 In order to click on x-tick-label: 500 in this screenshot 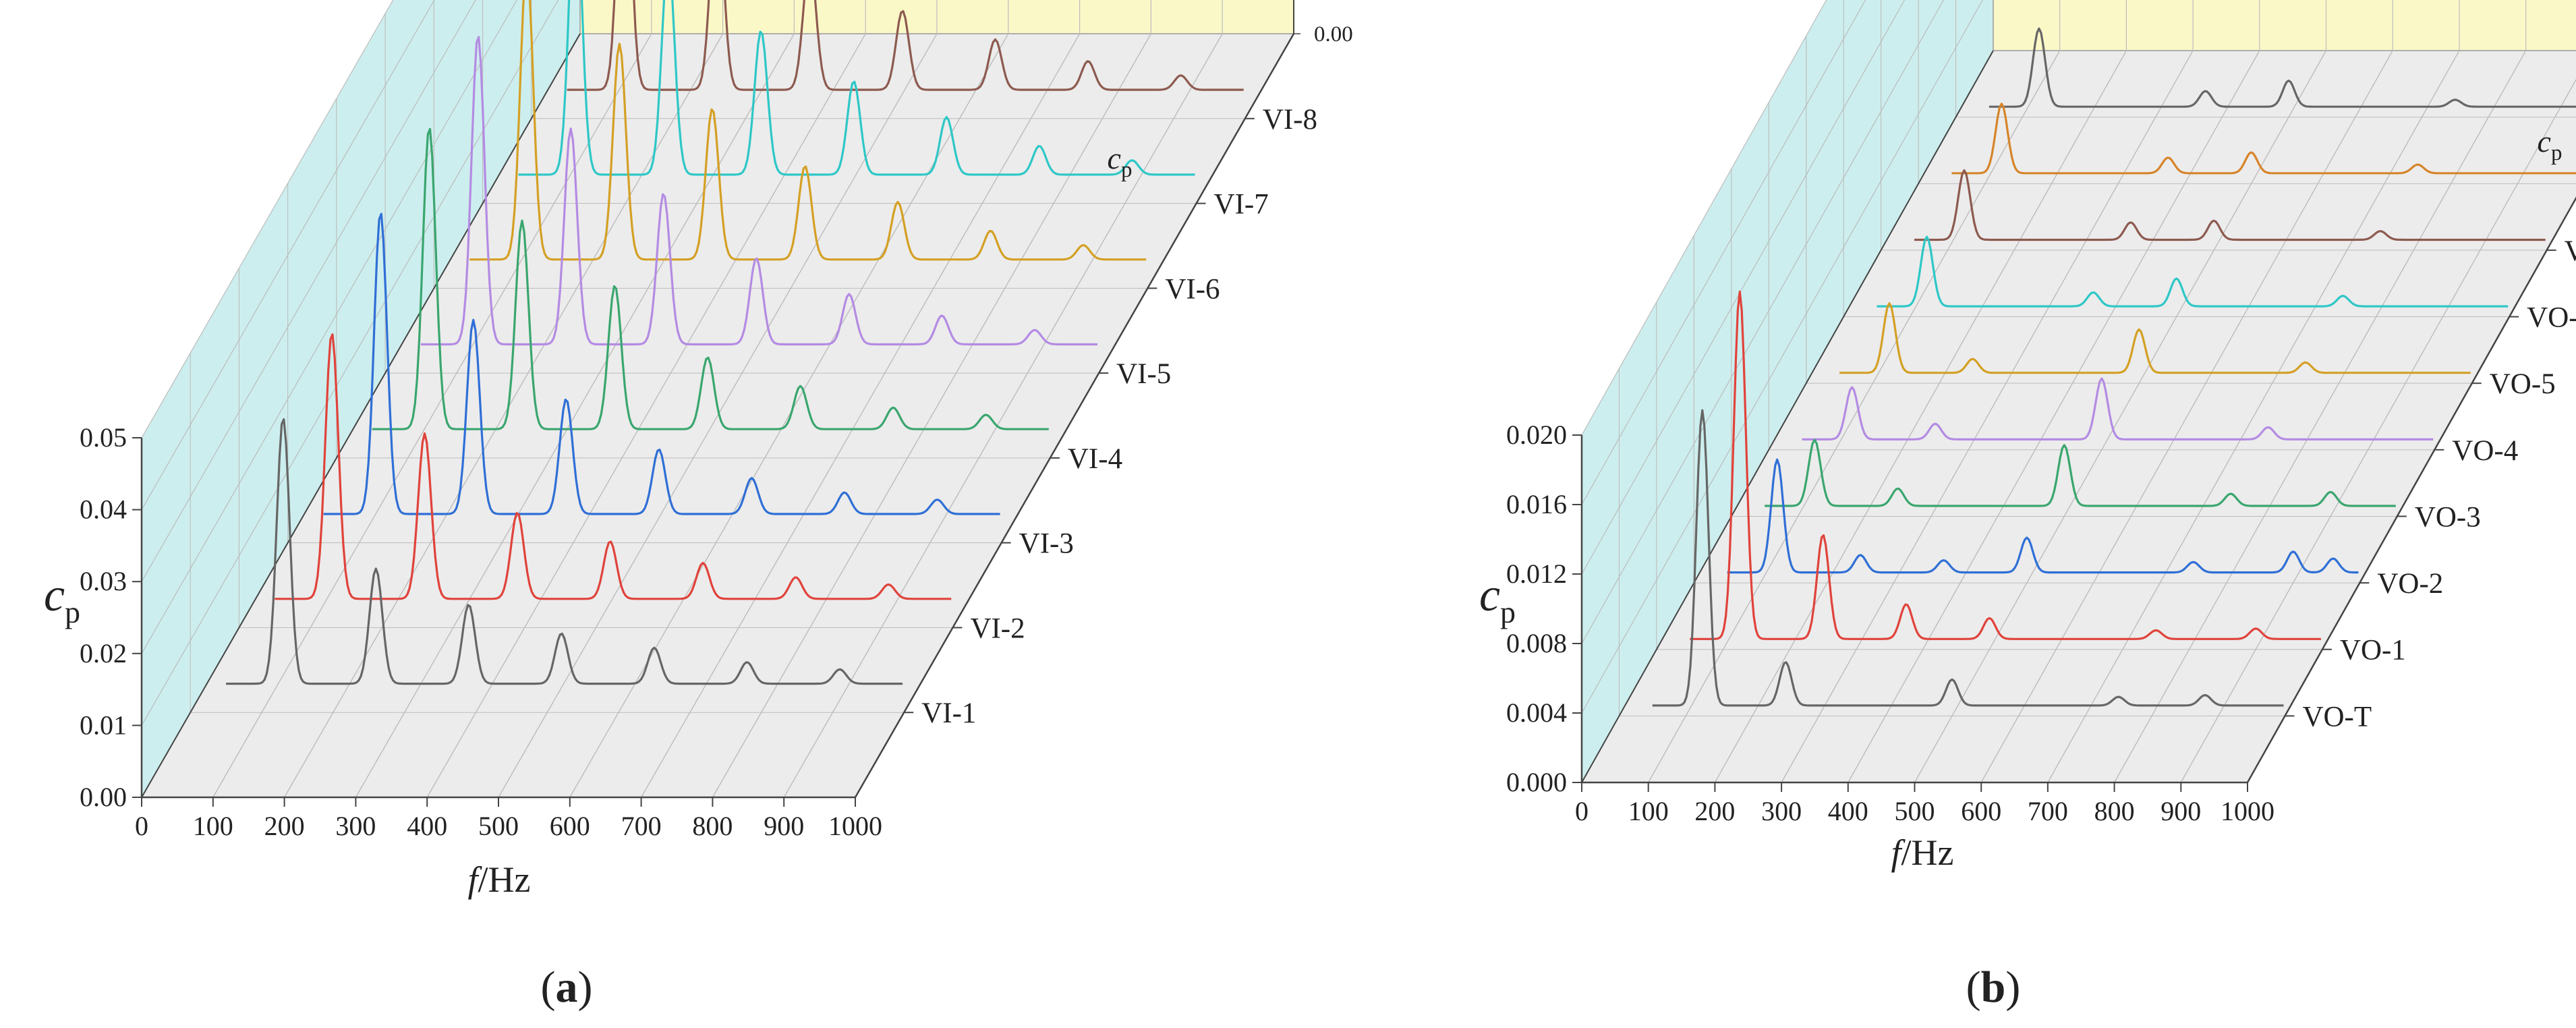, I will do `click(1915, 811)`.